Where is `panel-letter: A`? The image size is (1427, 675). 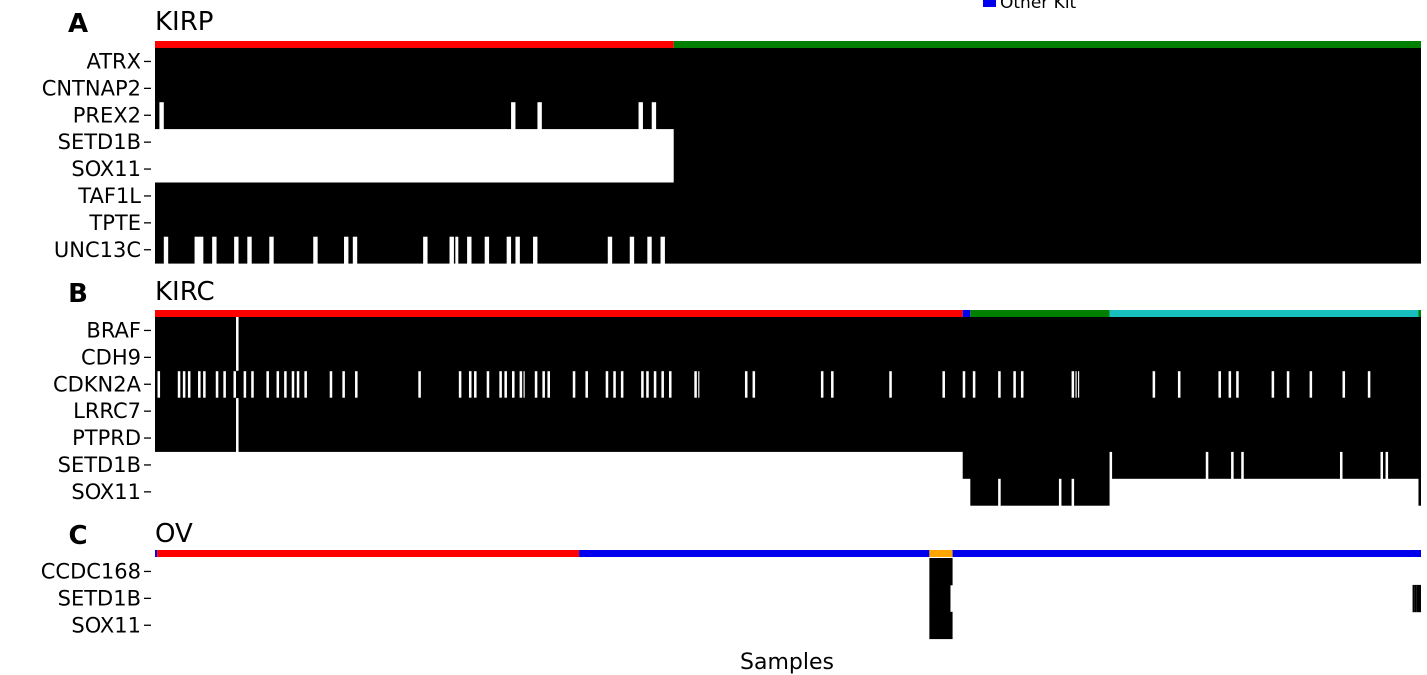 panel-letter: A is located at coordinates (78, 24).